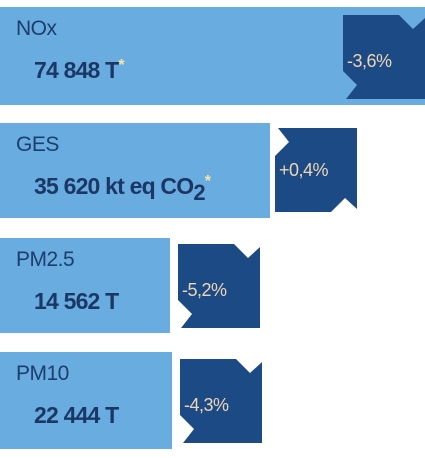  I want to click on stat-box: GES 35 620 kt eq CO2*, so click(135, 170).